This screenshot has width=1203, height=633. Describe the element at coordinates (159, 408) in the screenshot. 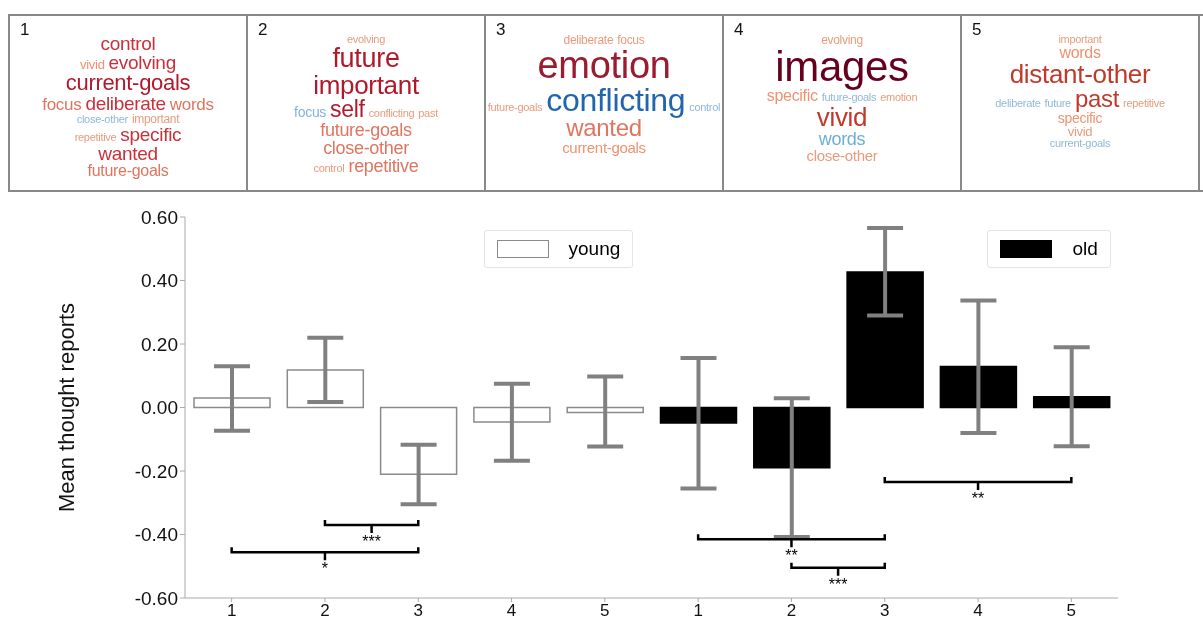

I see `y-tick-label: 0.00` at that location.